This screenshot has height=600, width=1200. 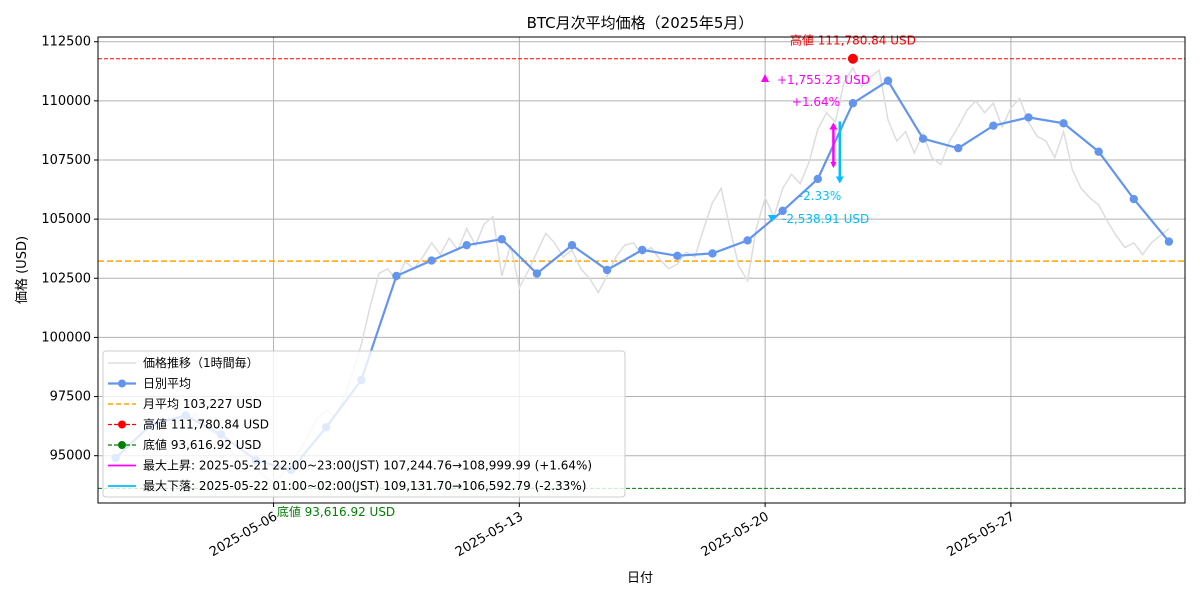 What do you see at coordinates (364, 424) in the screenshot?
I see `legend-box` at bounding box center [364, 424].